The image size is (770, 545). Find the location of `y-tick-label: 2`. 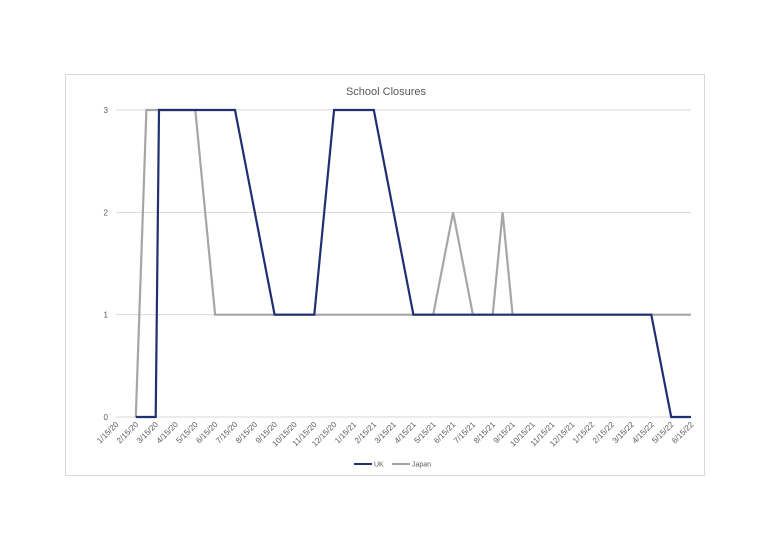

y-tick-label: 2 is located at coordinates (106, 212).